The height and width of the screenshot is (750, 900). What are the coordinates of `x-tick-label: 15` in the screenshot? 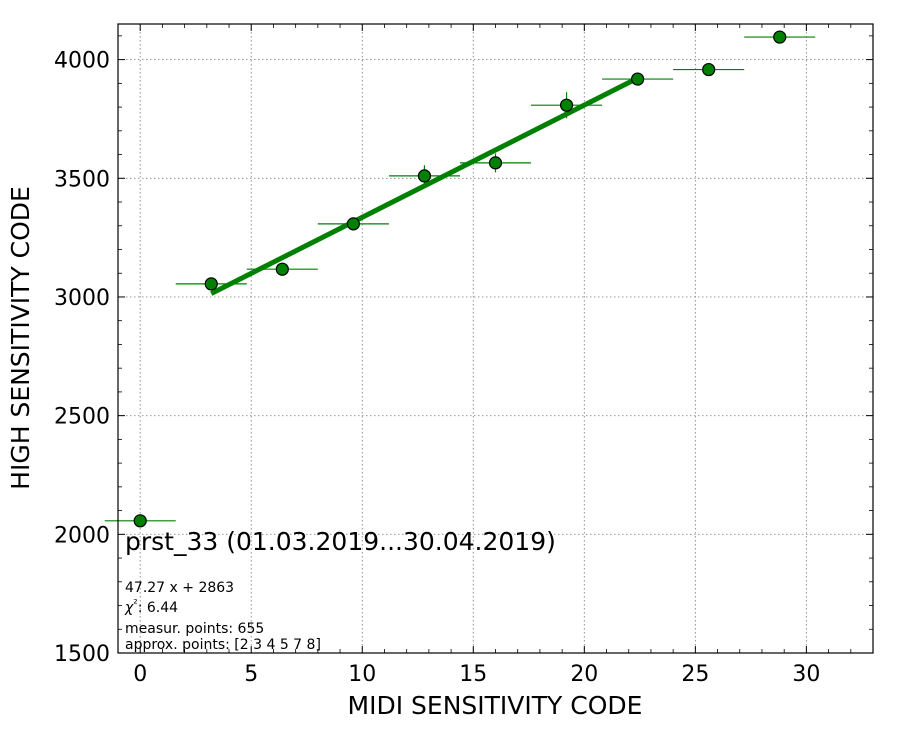 It's located at (473, 674).